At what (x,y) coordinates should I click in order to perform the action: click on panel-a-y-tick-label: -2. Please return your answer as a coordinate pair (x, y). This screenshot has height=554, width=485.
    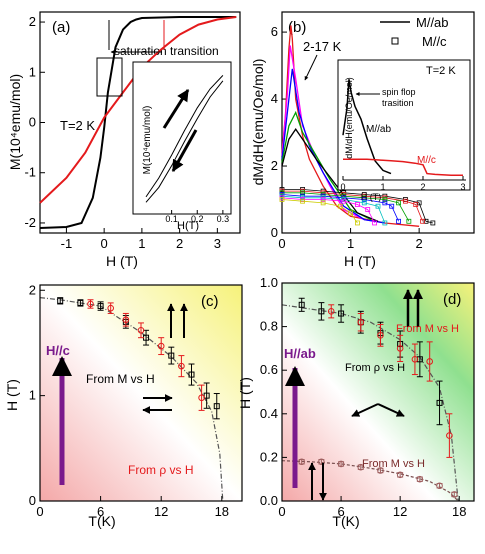
    Looking at the image, I should click on (30, 222).